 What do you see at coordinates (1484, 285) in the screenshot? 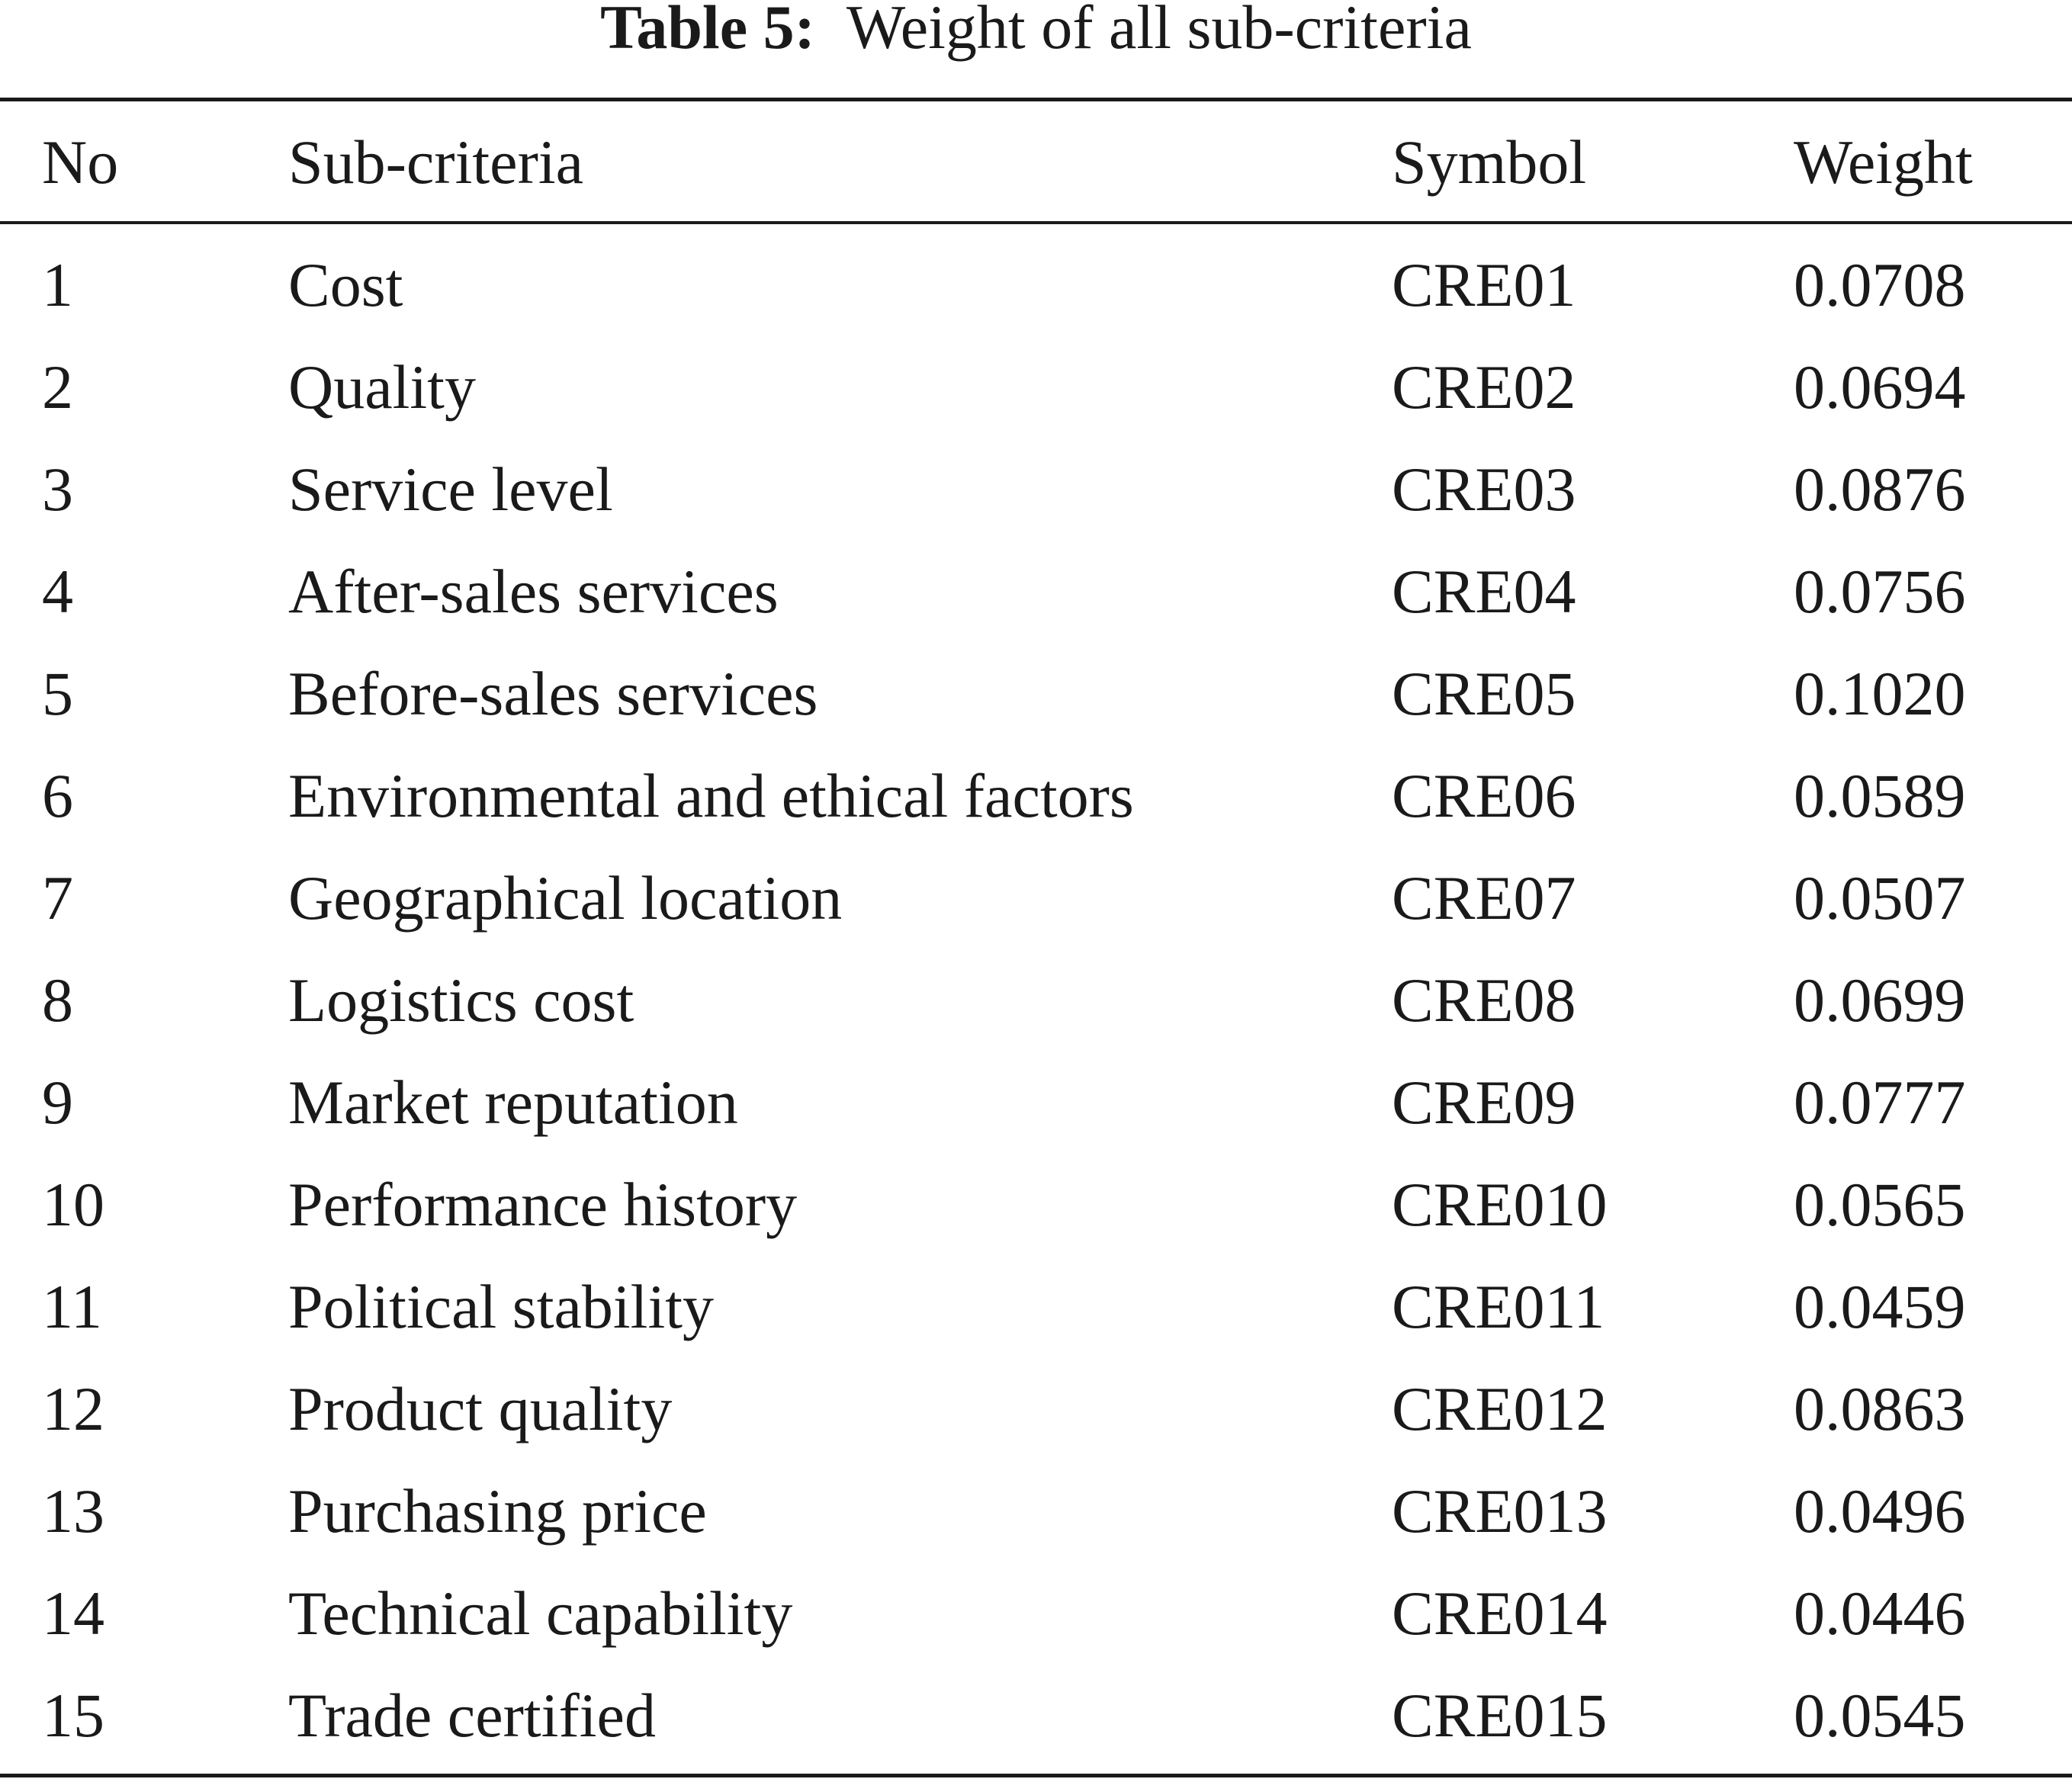
I see `cell-symbol: CRE01` at bounding box center [1484, 285].